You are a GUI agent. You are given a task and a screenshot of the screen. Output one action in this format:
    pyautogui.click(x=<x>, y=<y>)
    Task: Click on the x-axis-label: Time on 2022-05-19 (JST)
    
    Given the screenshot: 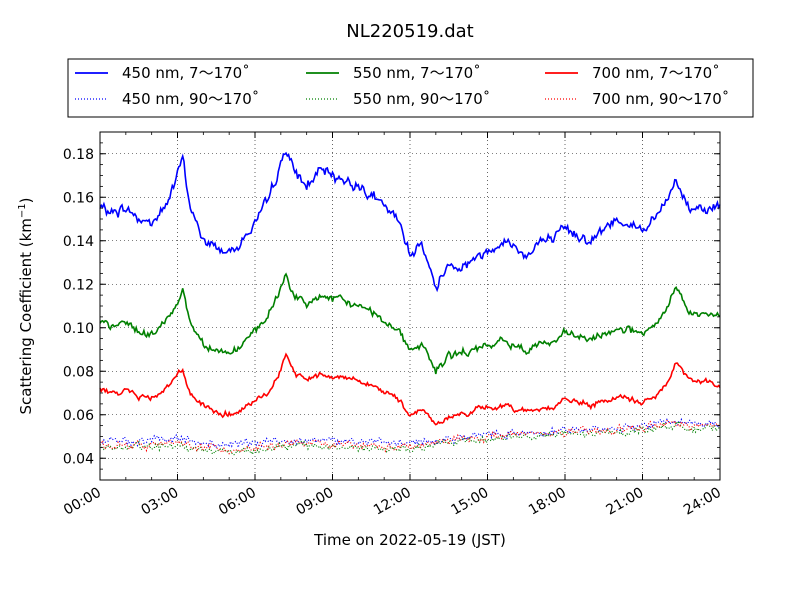 What is the action you would take?
    pyautogui.click(x=409, y=540)
    